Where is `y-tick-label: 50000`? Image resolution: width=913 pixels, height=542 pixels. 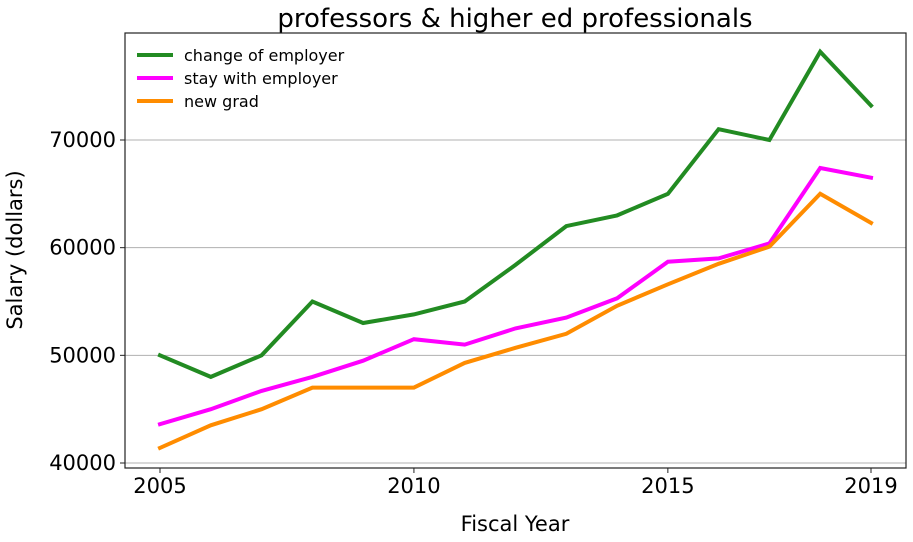 y-tick-label: 50000 is located at coordinates (82, 355).